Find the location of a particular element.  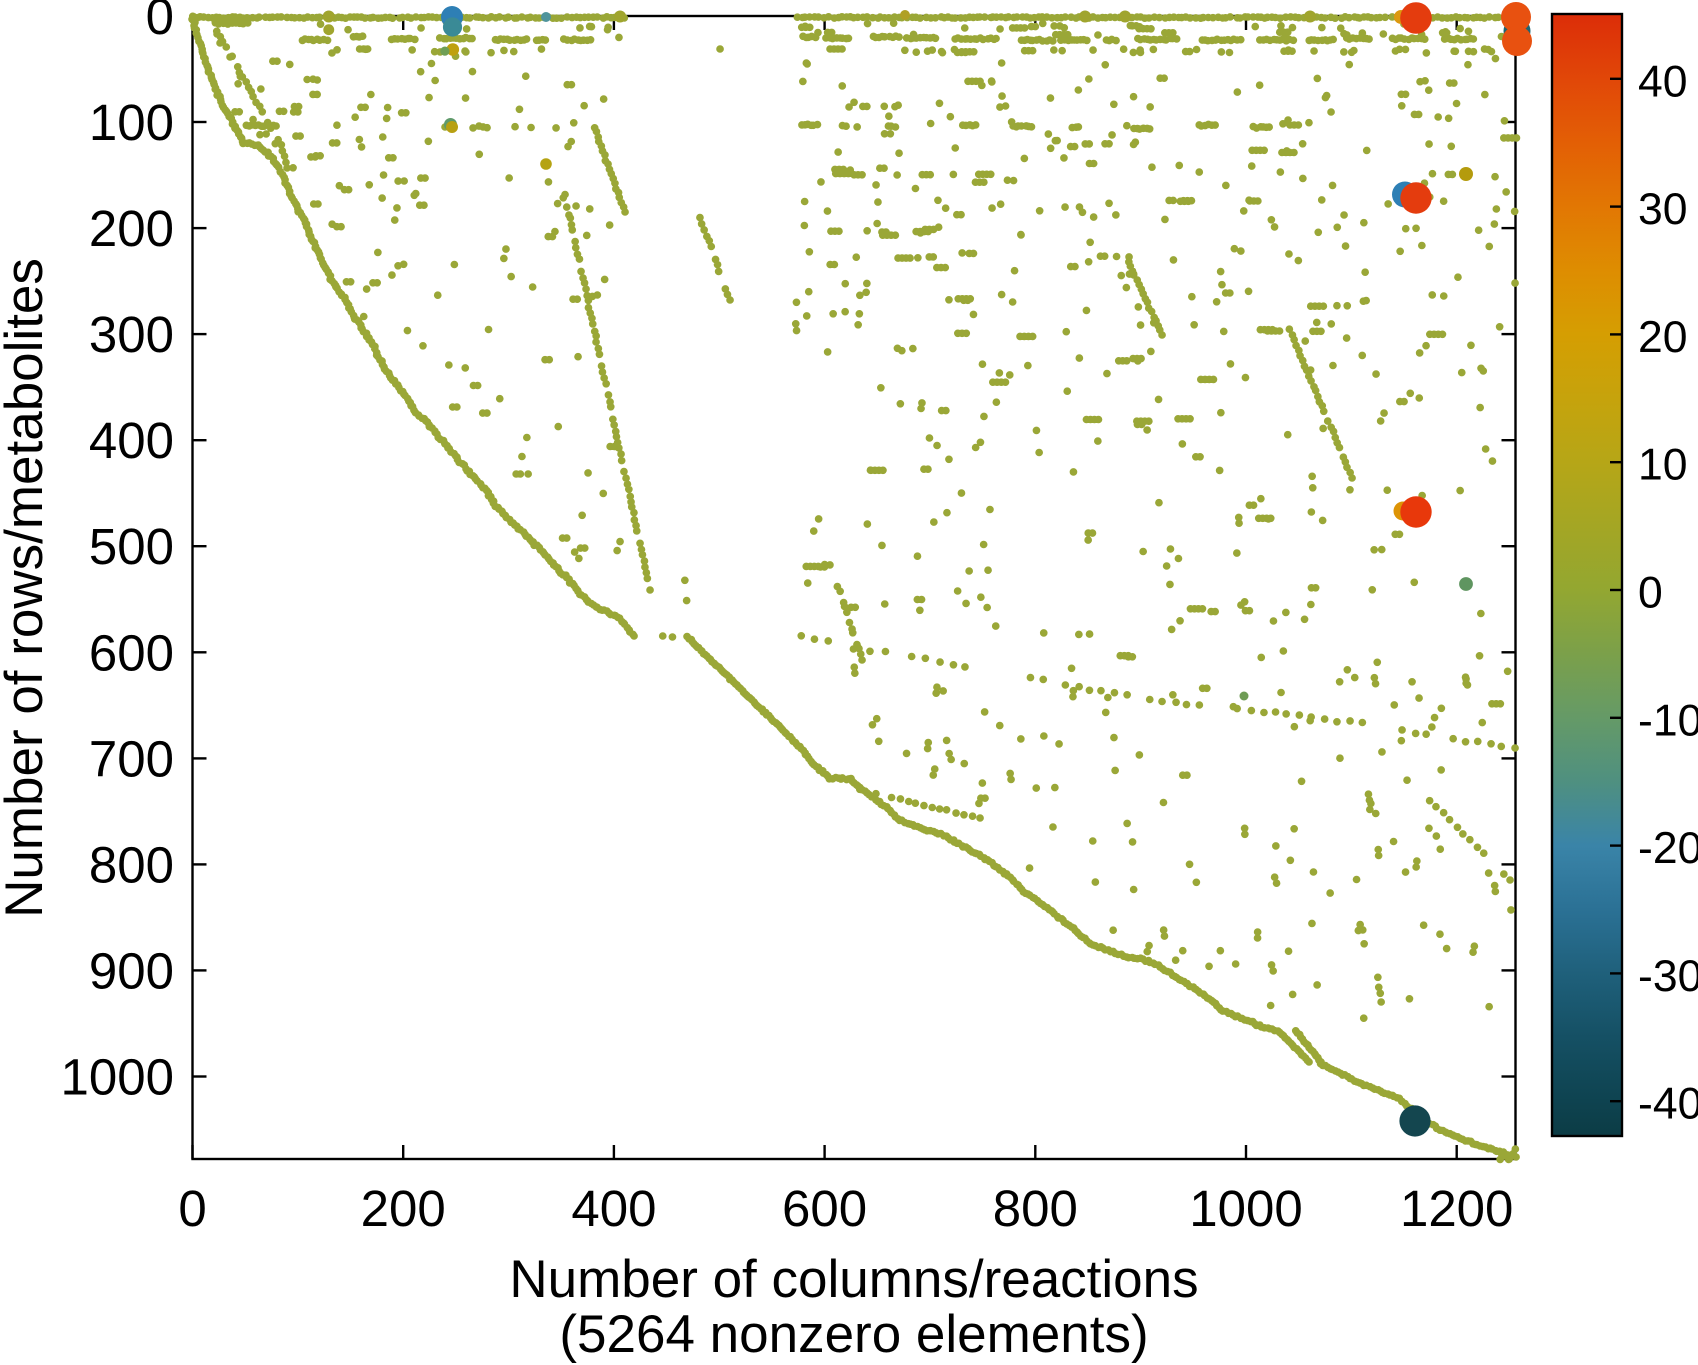

svg-text: 100 is located at coordinates (131, 122).